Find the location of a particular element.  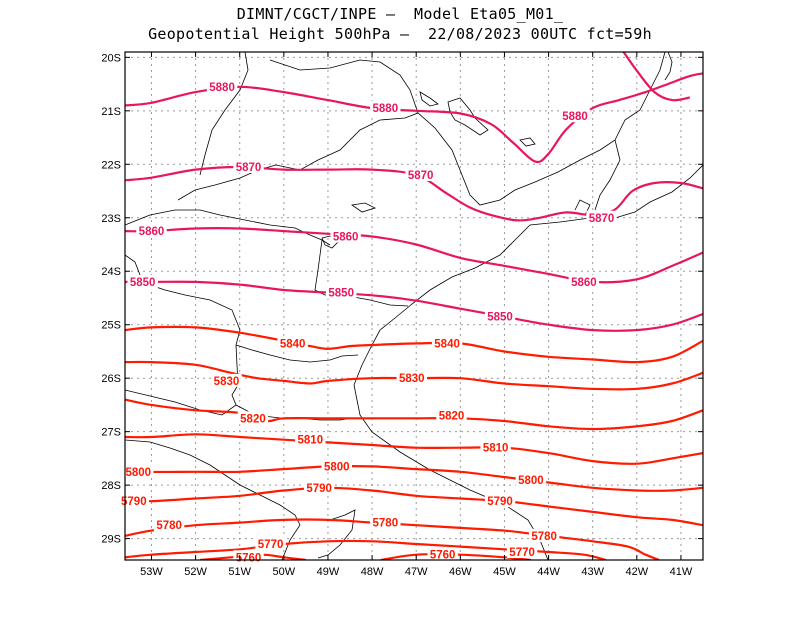

mantiqueira-lake is located at coordinates (468, 116).